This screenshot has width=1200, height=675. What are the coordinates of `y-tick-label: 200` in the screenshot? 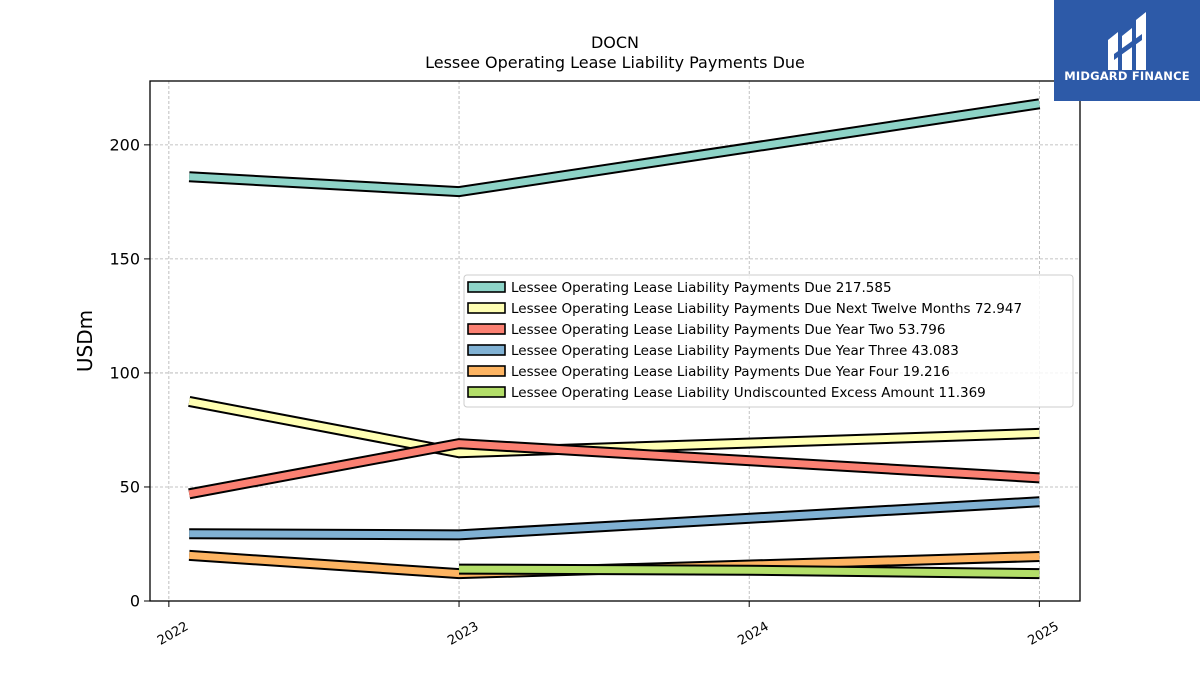 It's located at (124, 144).